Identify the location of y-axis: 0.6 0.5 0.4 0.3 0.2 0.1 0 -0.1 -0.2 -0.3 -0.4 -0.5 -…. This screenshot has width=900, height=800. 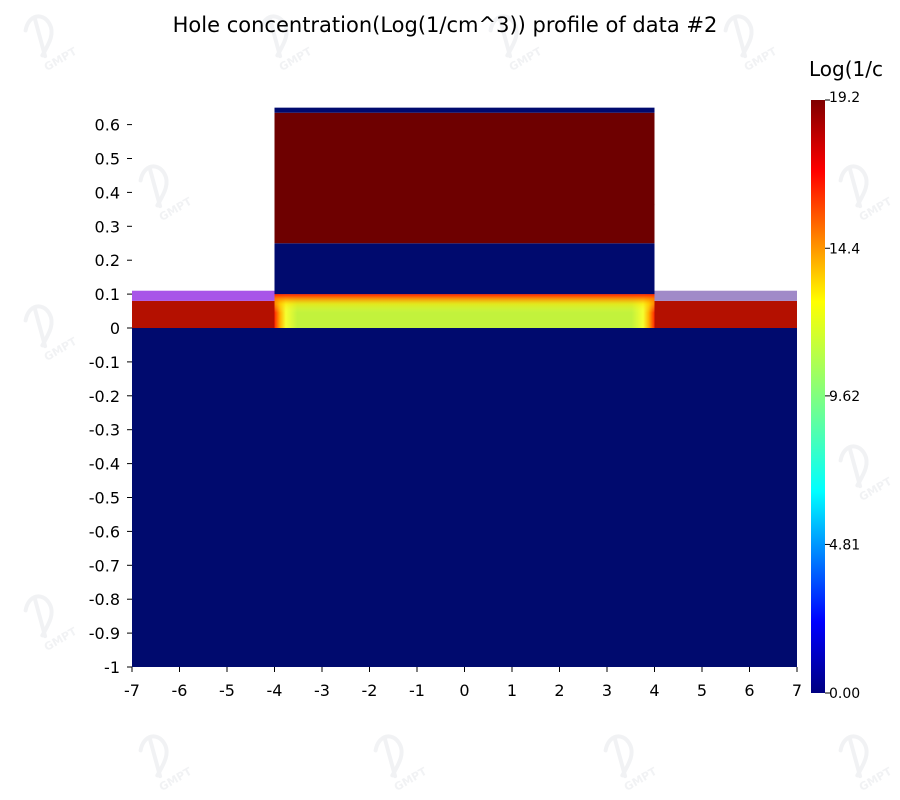
(110, 396).